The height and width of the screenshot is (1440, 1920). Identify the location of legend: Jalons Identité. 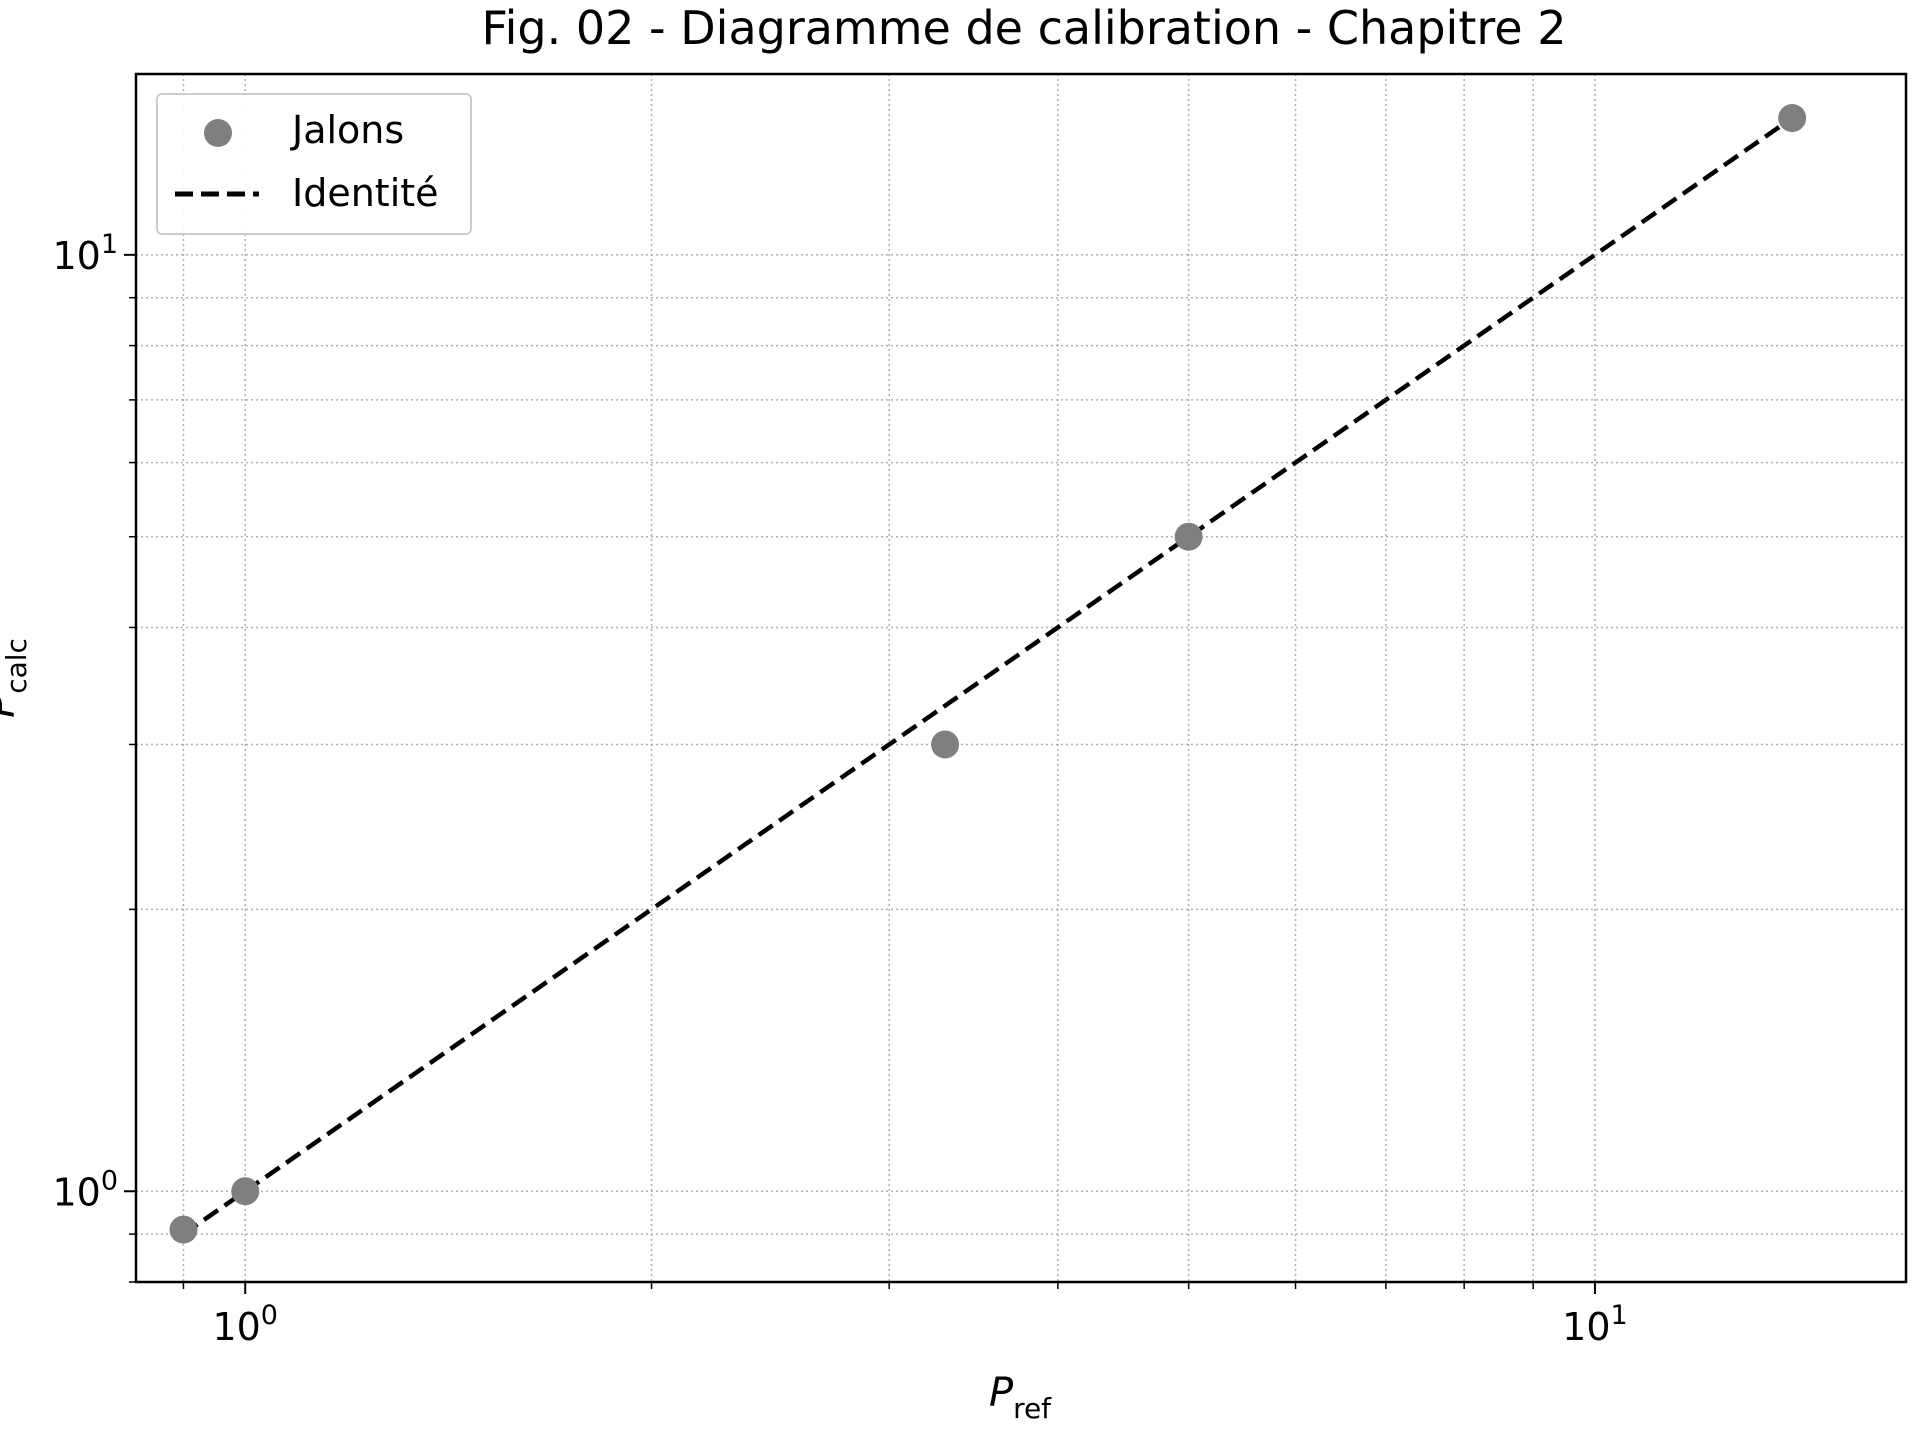
(314, 164).